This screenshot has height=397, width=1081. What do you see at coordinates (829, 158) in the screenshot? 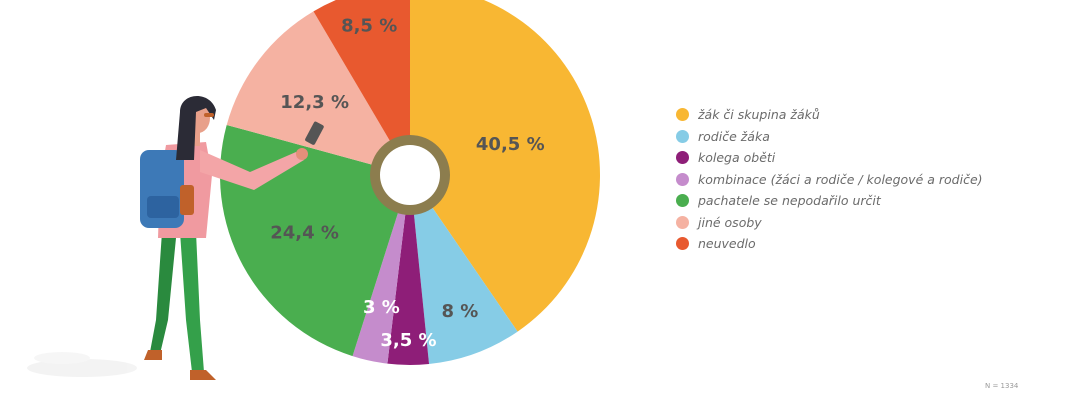
I see `legend-item: kolega oběti` at bounding box center [829, 158].